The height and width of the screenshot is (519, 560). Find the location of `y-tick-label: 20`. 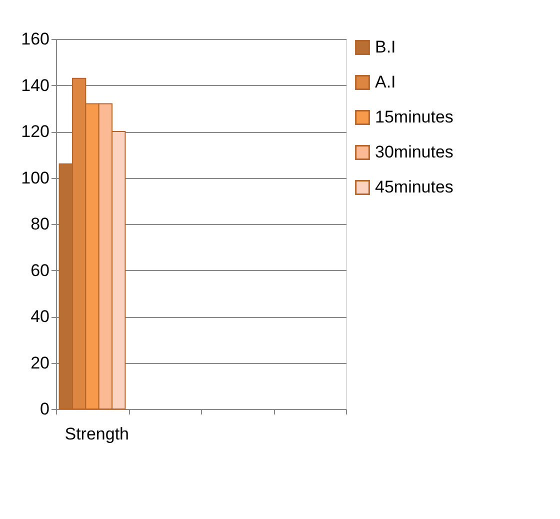

y-tick-label: 20 is located at coordinates (40, 362).